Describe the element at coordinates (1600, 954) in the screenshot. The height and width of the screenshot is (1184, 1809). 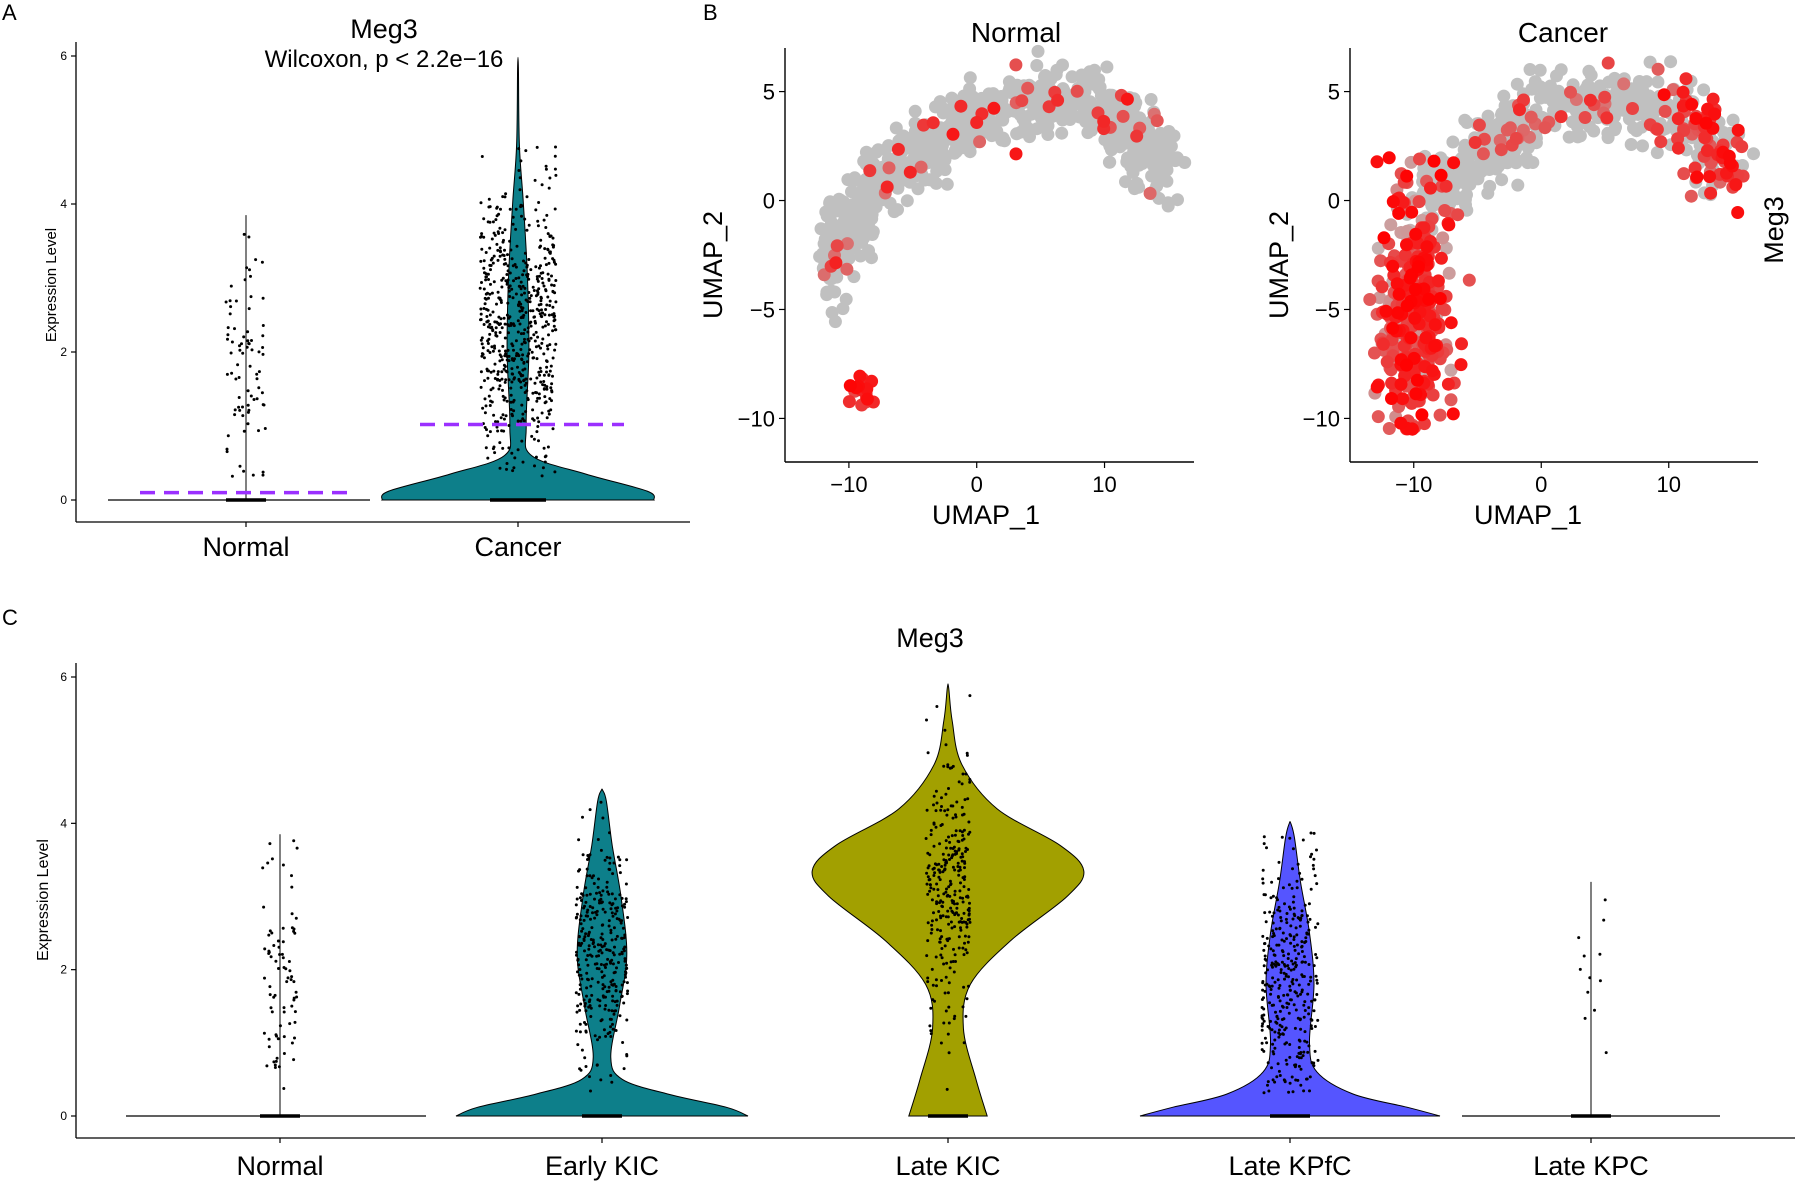
I see `point-late-kpc` at that location.